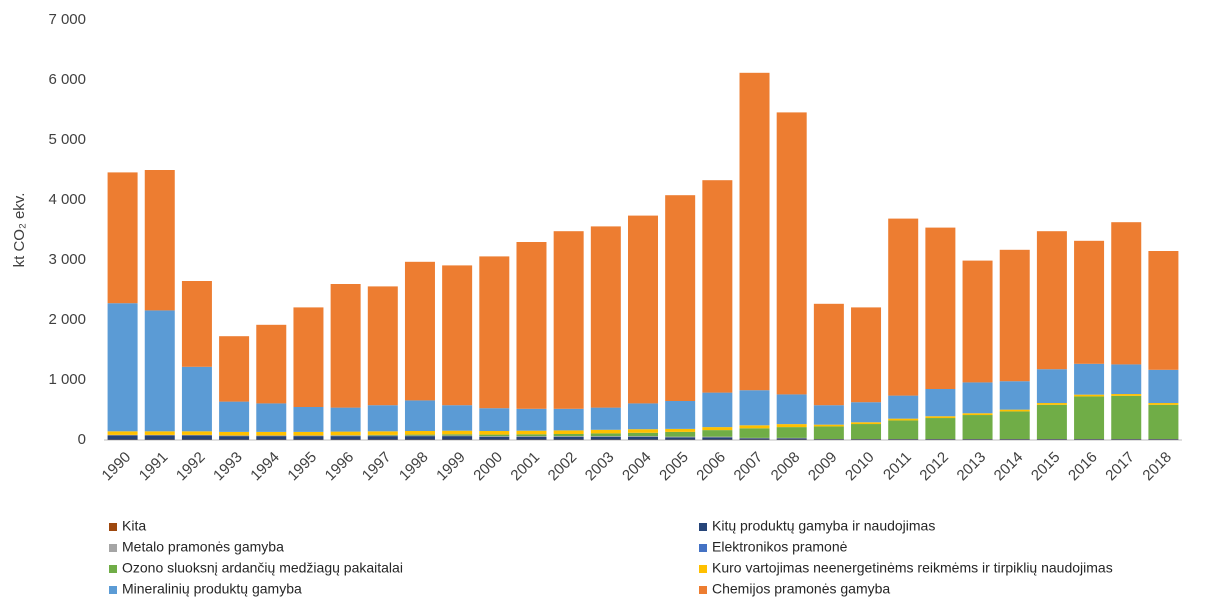 The width and height of the screenshot is (1216, 608). What do you see at coordinates (19, 230) in the screenshot?
I see `y-axis-label: kt CO₂ ekv.` at bounding box center [19, 230].